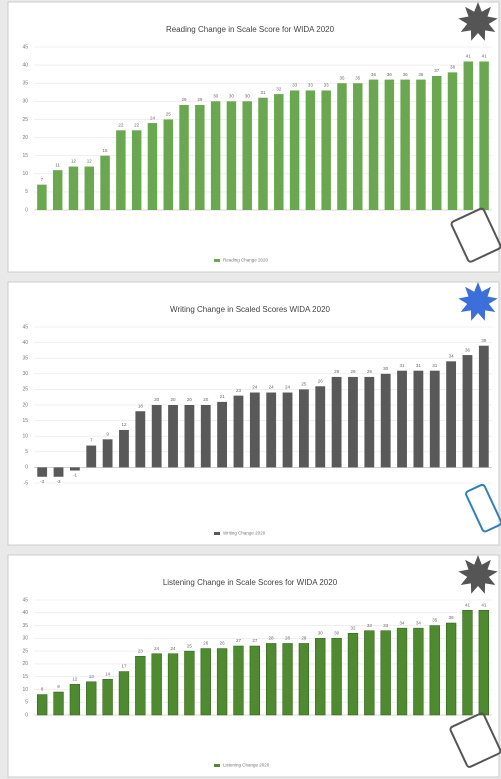 The width and height of the screenshot is (501, 779). Describe the element at coordinates (25, 327) in the screenshot. I see `y-tick-label: 45` at that location.